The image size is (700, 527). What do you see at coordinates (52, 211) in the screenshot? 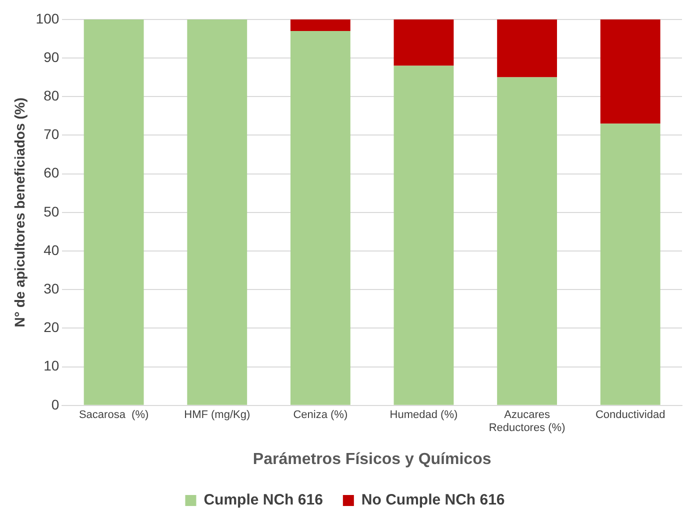
I see `y-tick-label: 50` at bounding box center [52, 211].